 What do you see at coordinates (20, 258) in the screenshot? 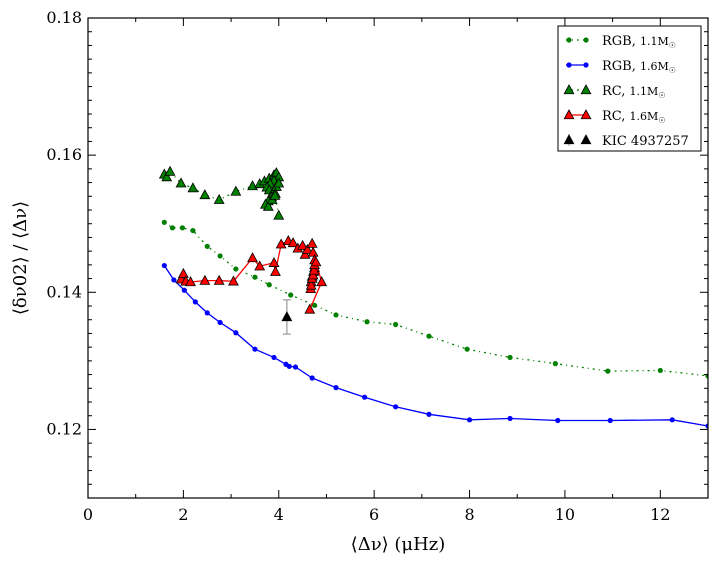
I see `y-axis-label: ⟨δν02⟩ / ⟨Δν⟩` at bounding box center [20, 258].